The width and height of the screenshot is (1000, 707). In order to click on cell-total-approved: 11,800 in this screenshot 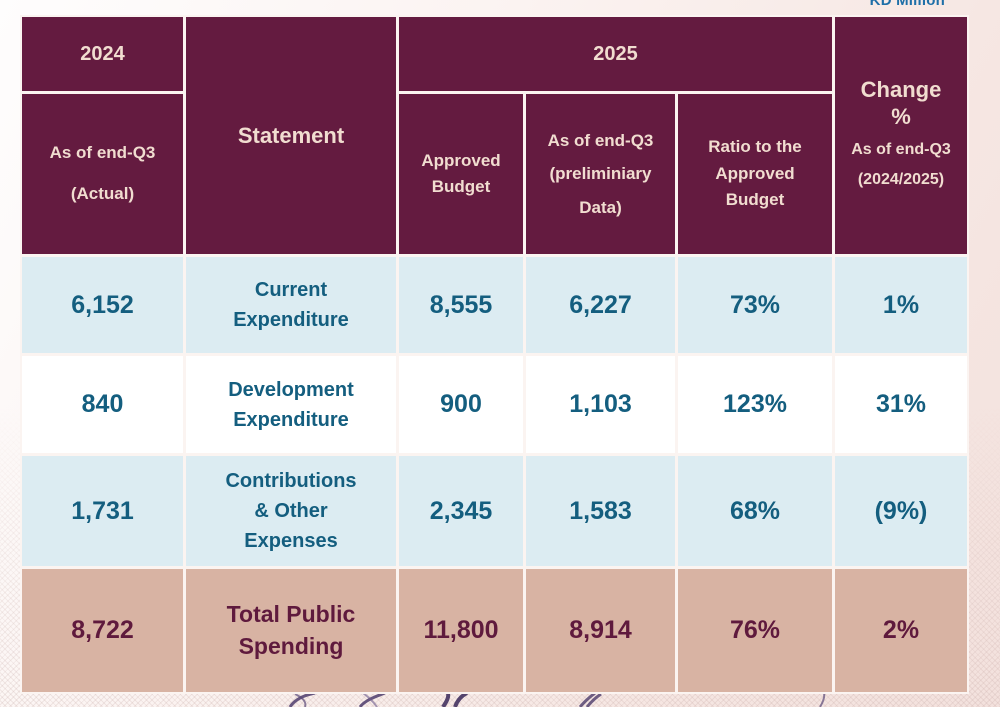, I will do `click(461, 630)`.